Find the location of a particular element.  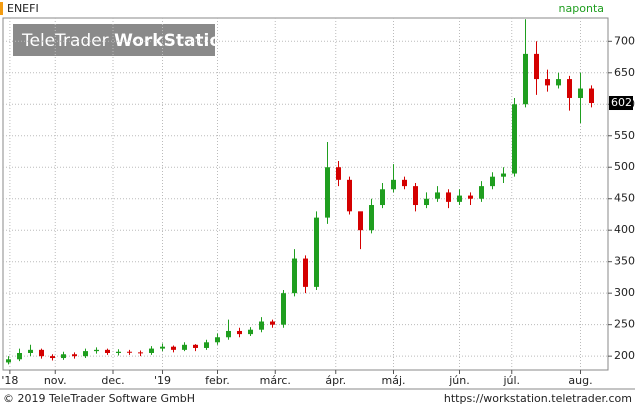

y-tick-label: 250 is located at coordinates (624, 324).